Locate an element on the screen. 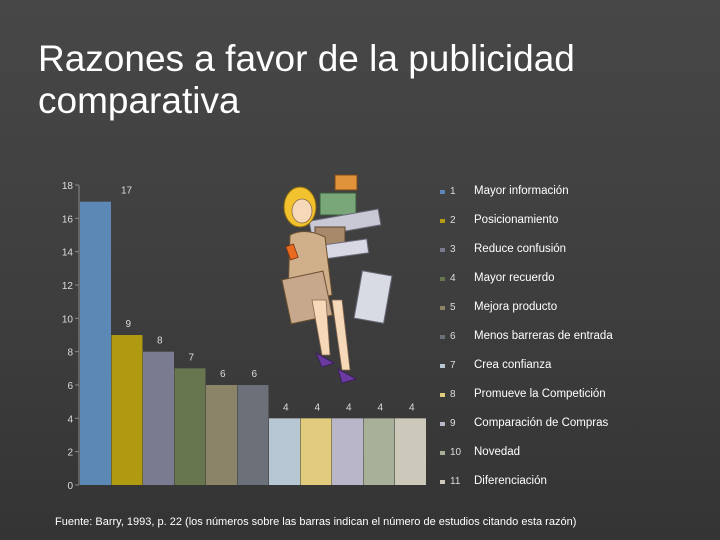  legend-item: 7 Crea confianza is located at coordinates (578, 366).